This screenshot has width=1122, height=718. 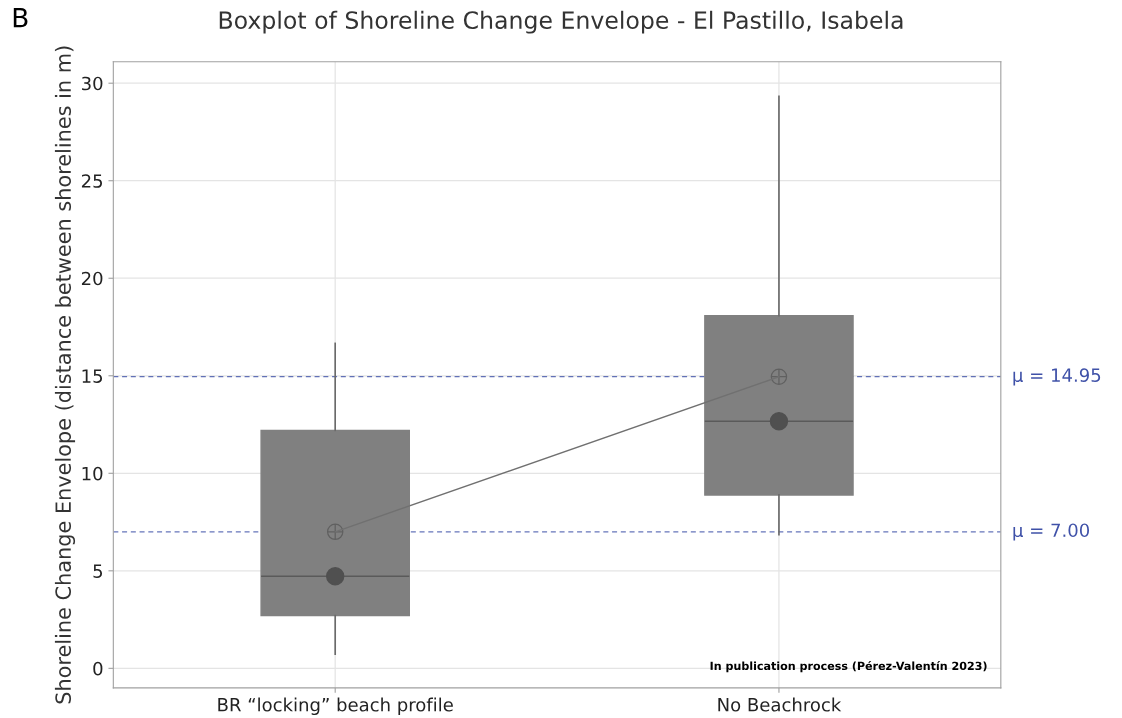 I want to click on x-tick-label: BR “locking” beach profile, so click(x=335, y=706).